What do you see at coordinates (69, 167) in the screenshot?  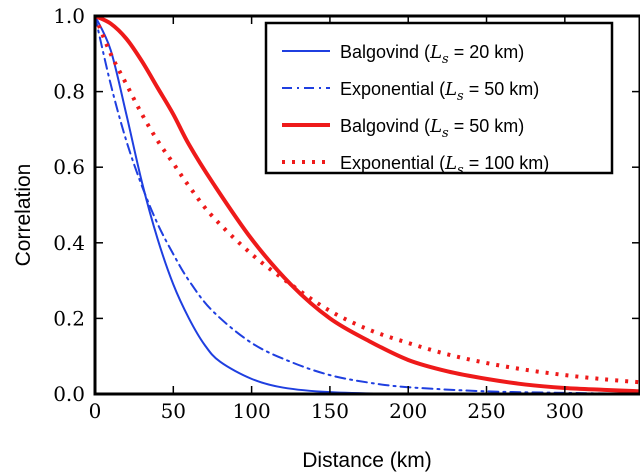 I see `y-tick-label: 0.6` at bounding box center [69, 167].